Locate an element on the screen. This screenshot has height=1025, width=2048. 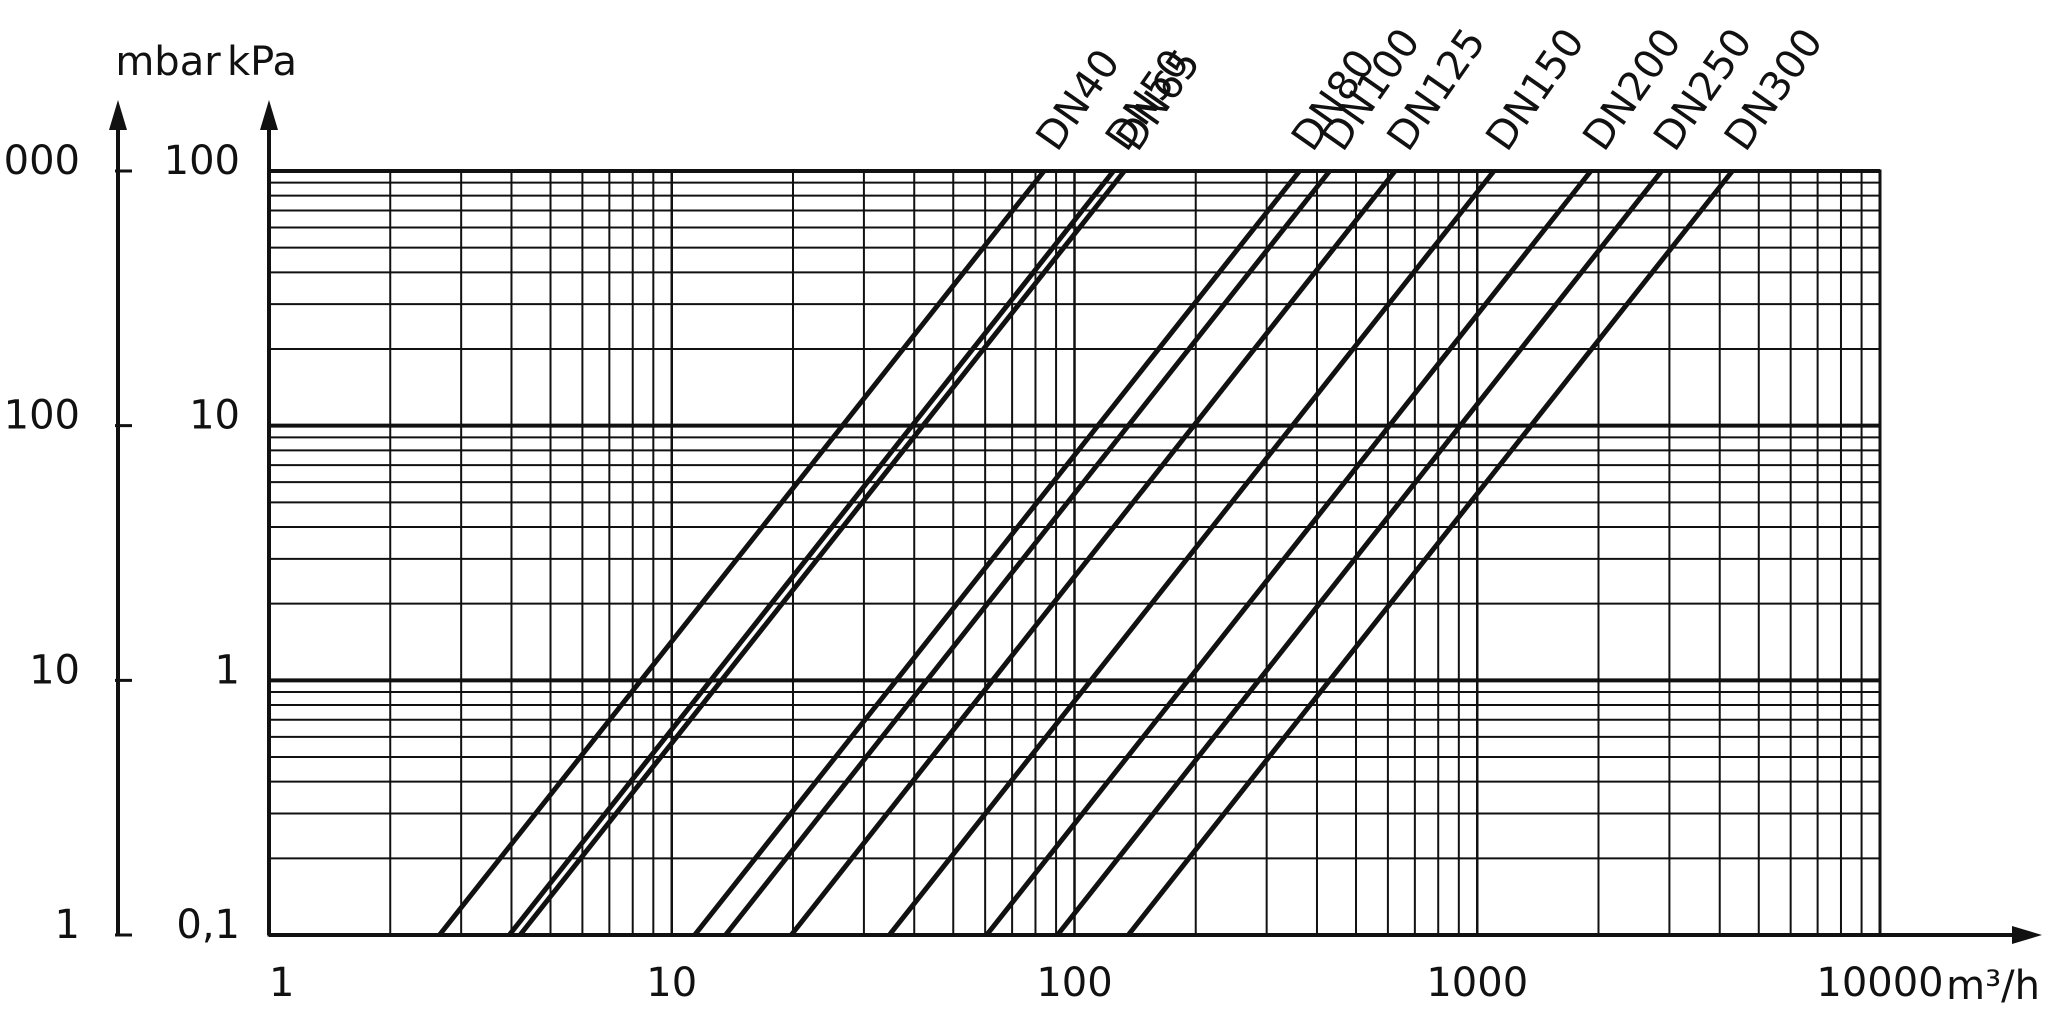
series-label: DN150 is located at coordinates (1535, 89).